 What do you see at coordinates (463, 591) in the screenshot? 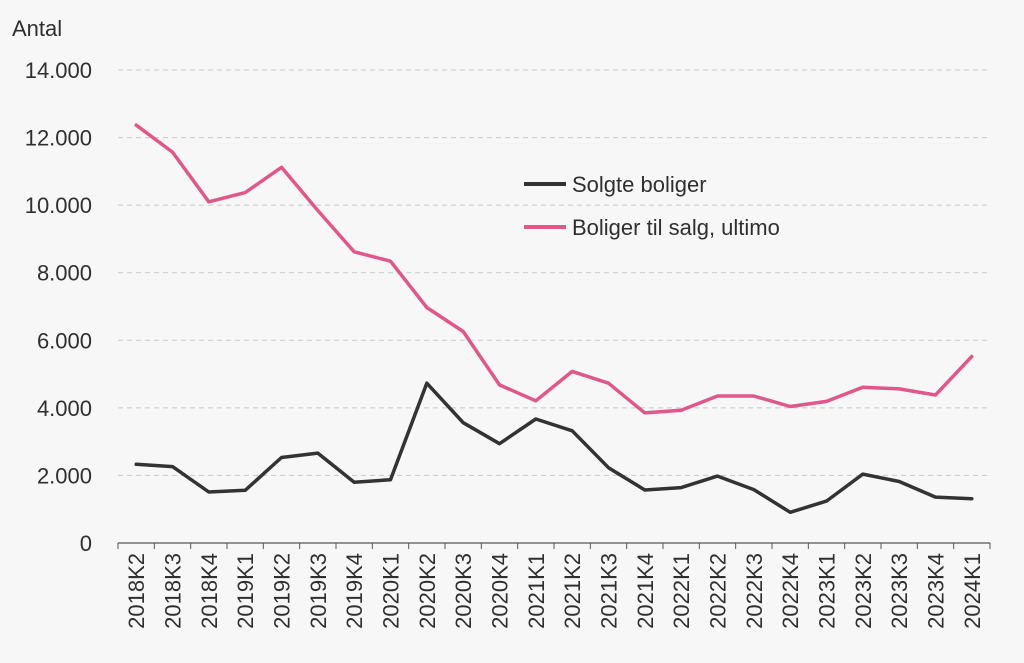
I see `x-tick-label: 2020K3` at bounding box center [463, 591].